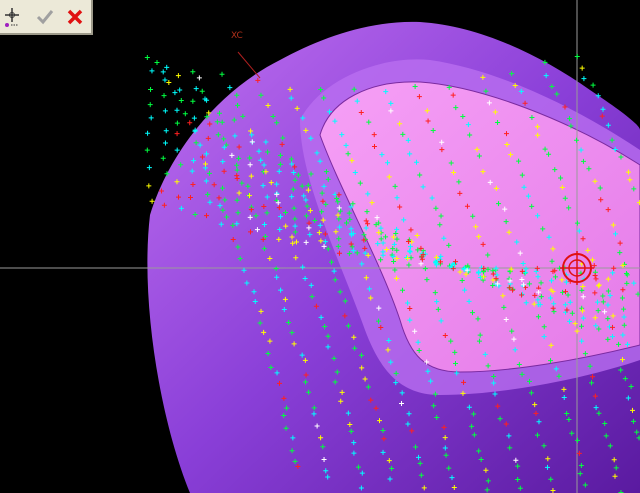  I want to click on point-dialog-button, so click(15, 17).